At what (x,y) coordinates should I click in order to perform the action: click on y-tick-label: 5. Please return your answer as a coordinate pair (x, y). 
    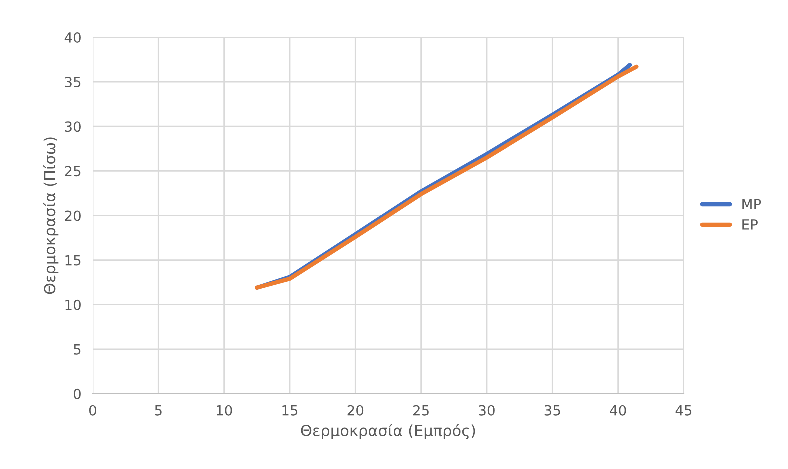
    Looking at the image, I should click on (77, 349).